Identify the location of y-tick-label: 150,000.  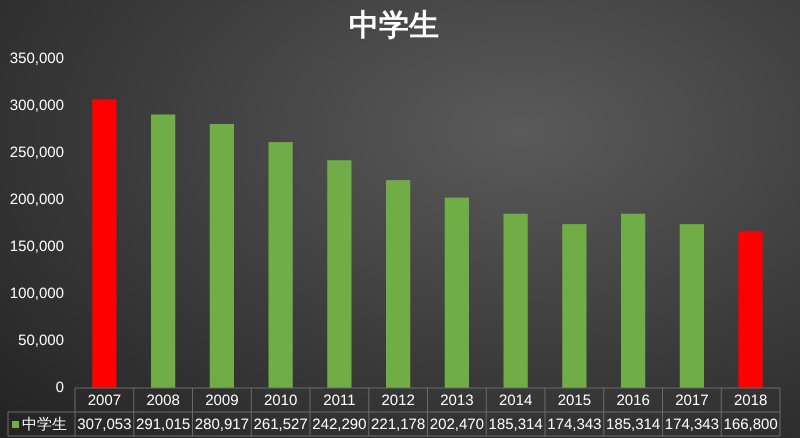
(37, 247).